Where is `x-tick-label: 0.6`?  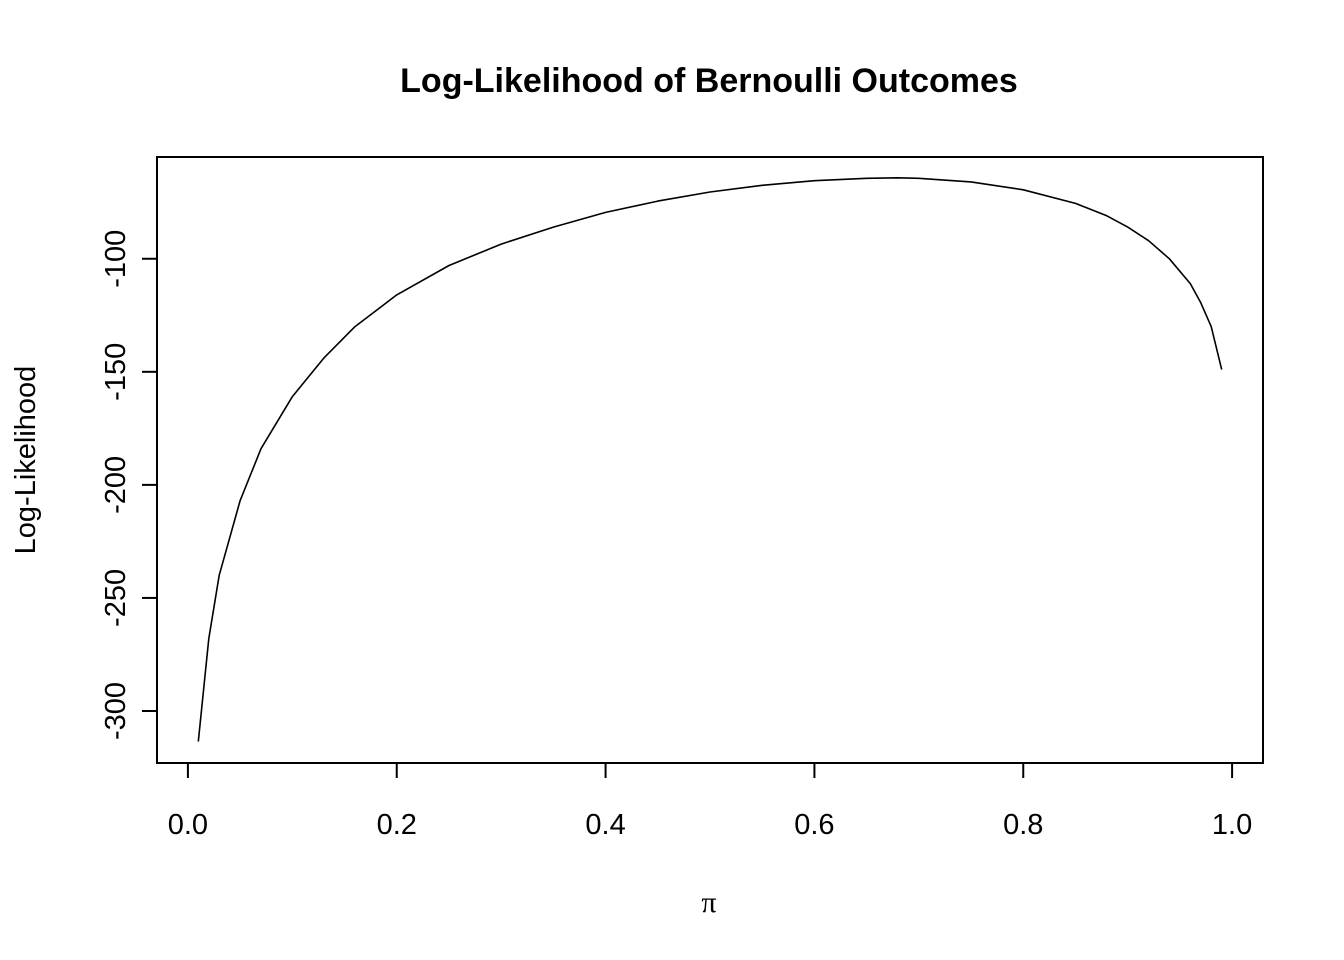
x-tick-label: 0.6 is located at coordinates (814, 825).